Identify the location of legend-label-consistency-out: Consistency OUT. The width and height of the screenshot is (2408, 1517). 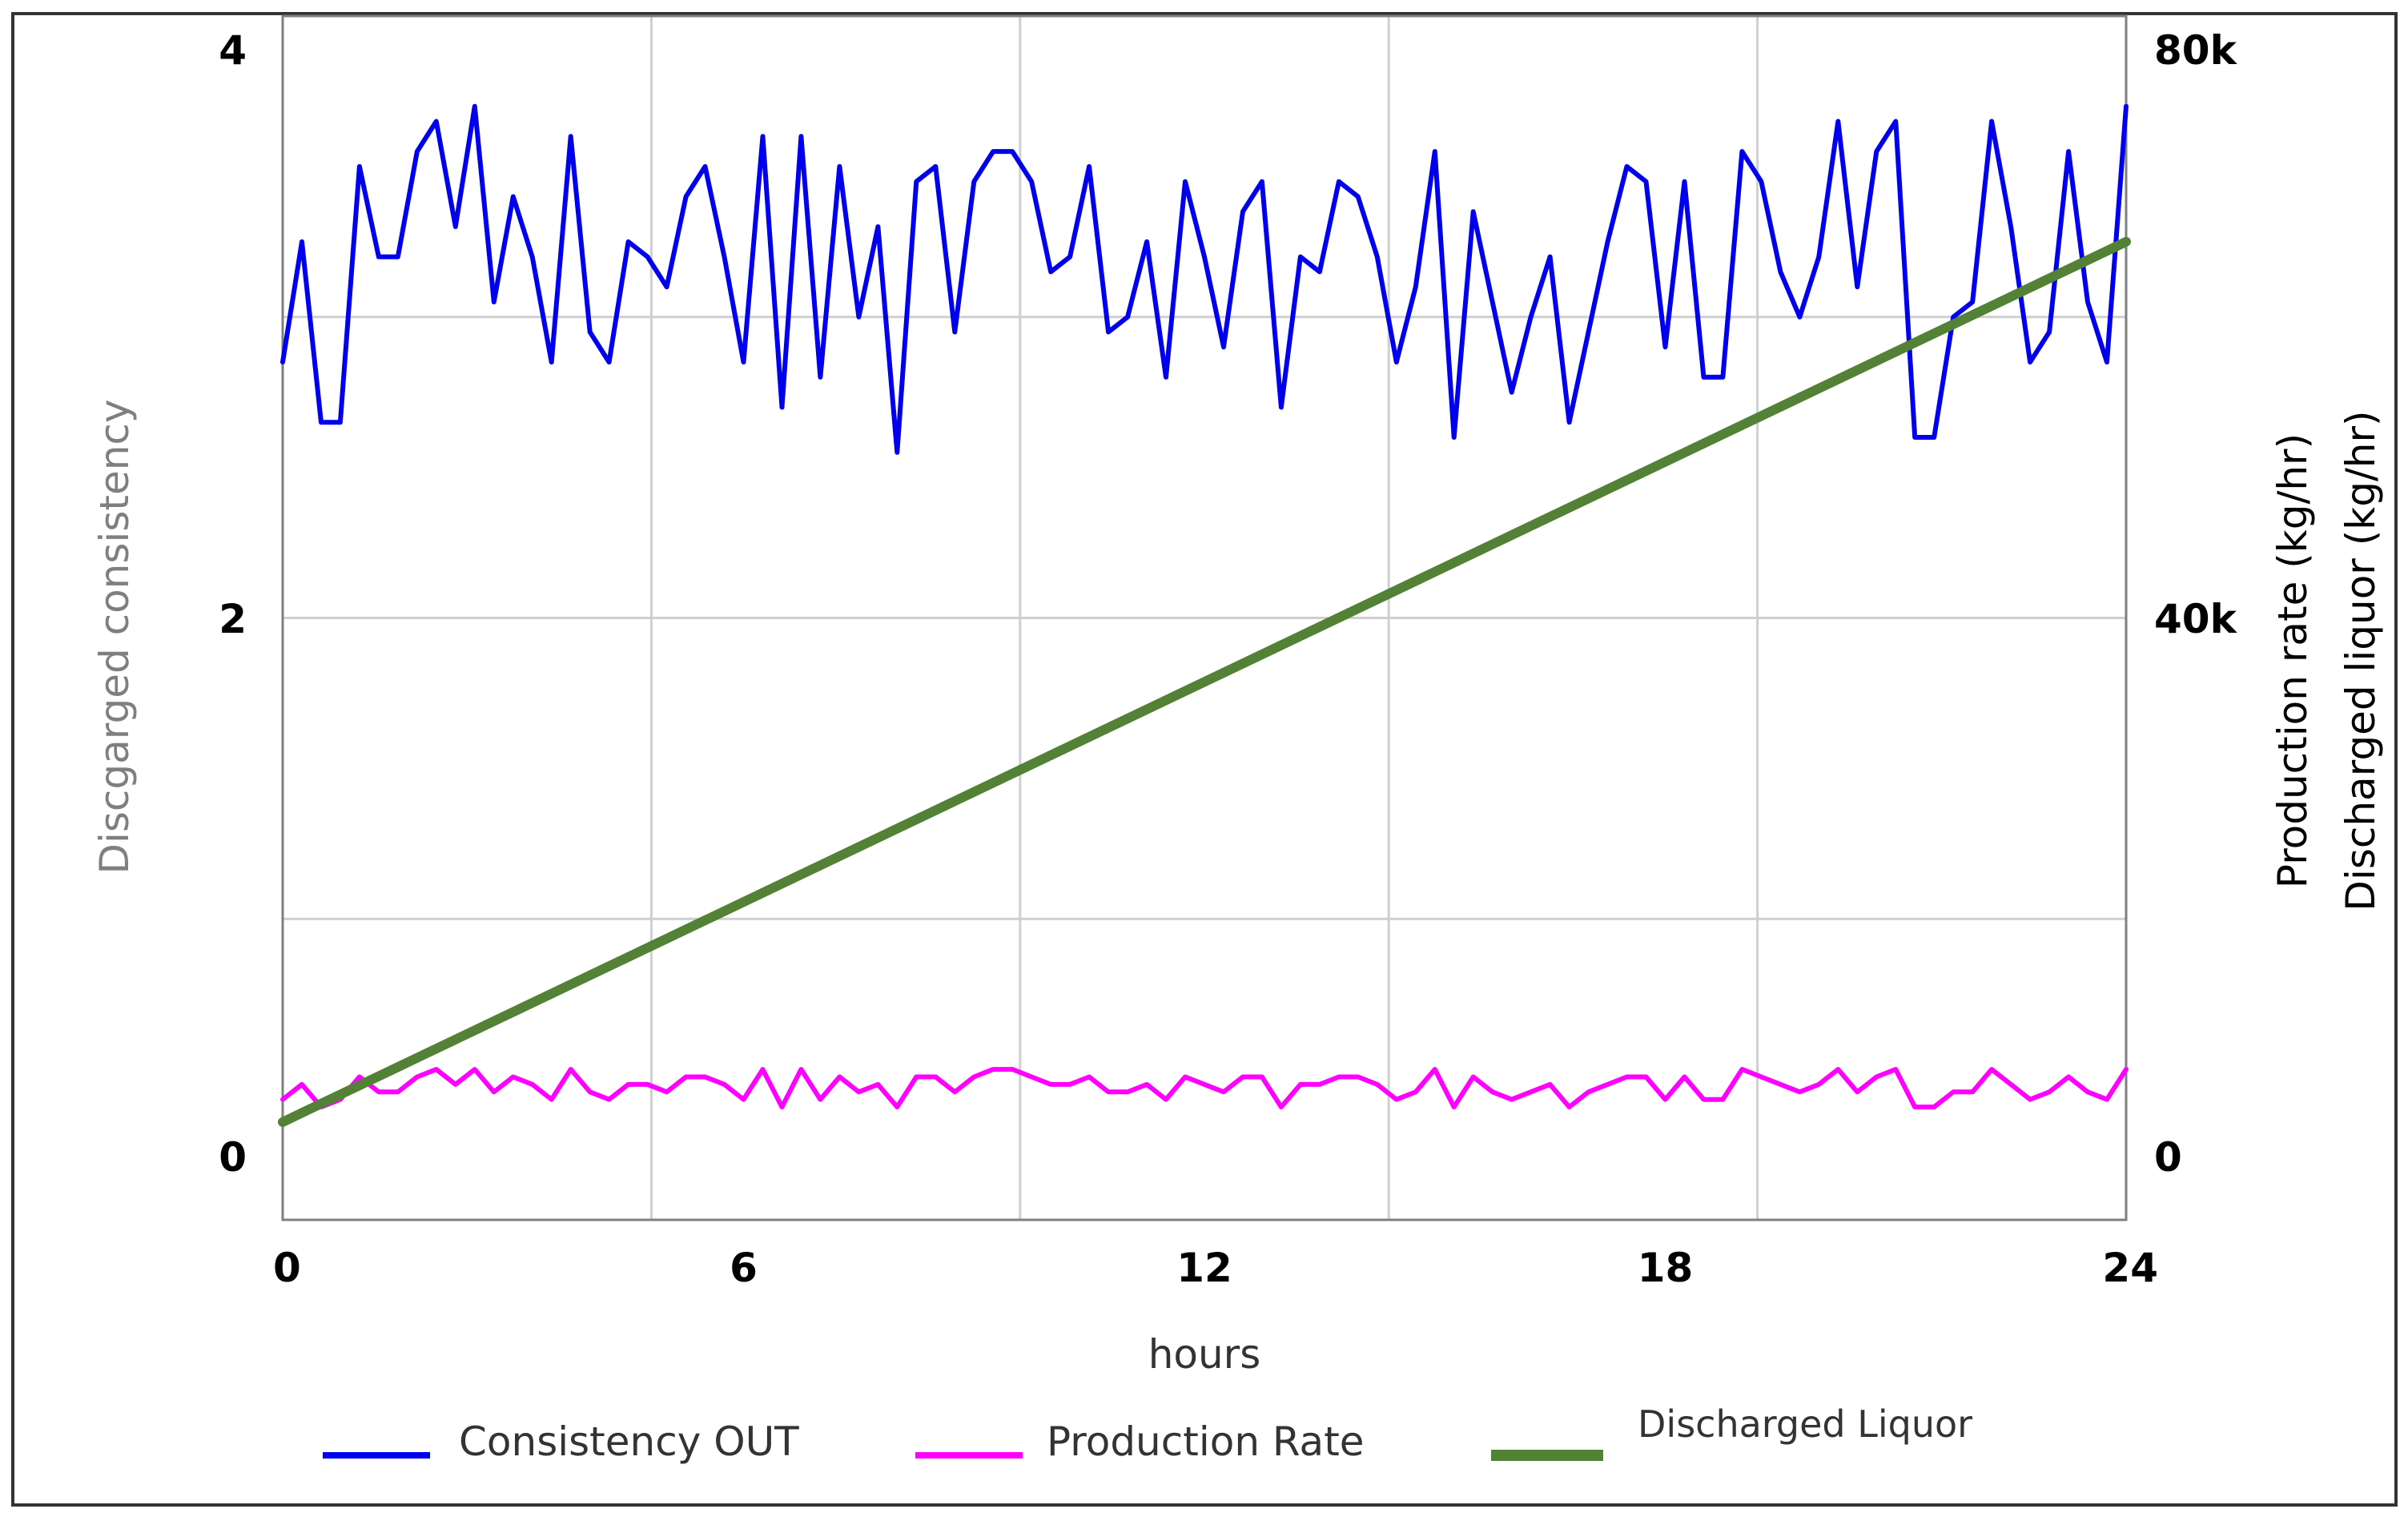
(629, 1441).